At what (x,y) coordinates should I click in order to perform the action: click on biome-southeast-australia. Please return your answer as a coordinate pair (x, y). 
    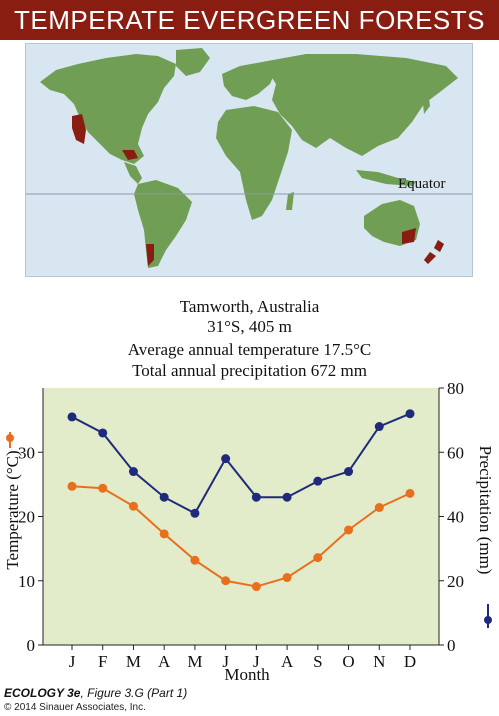
    Looking at the image, I should click on (409, 236).